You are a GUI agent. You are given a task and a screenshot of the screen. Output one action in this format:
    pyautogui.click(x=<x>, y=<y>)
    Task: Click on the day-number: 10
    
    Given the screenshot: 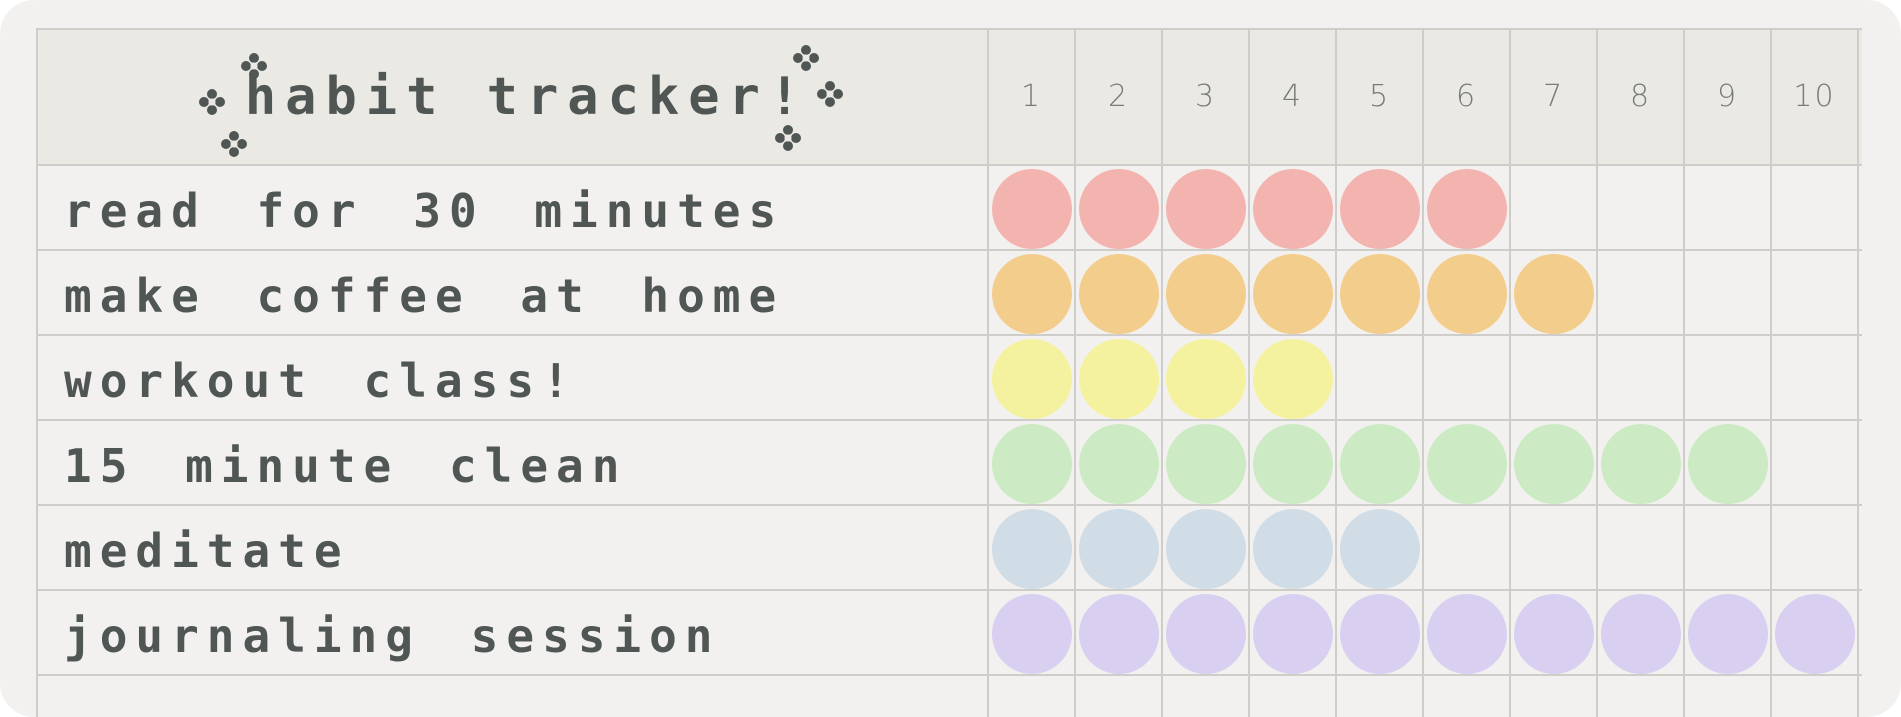 What is the action you would take?
    pyautogui.click(x=1814, y=96)
    